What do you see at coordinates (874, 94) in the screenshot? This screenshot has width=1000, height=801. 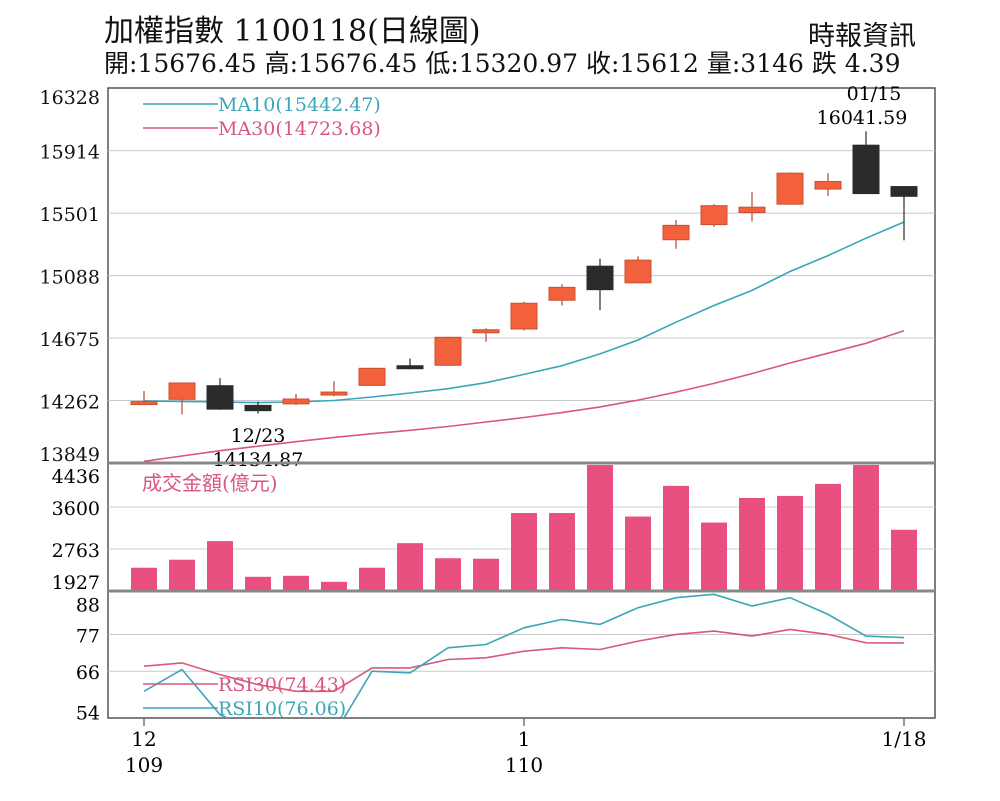 I see `high-date-label: 01/15` at bounding box center [874, 94].